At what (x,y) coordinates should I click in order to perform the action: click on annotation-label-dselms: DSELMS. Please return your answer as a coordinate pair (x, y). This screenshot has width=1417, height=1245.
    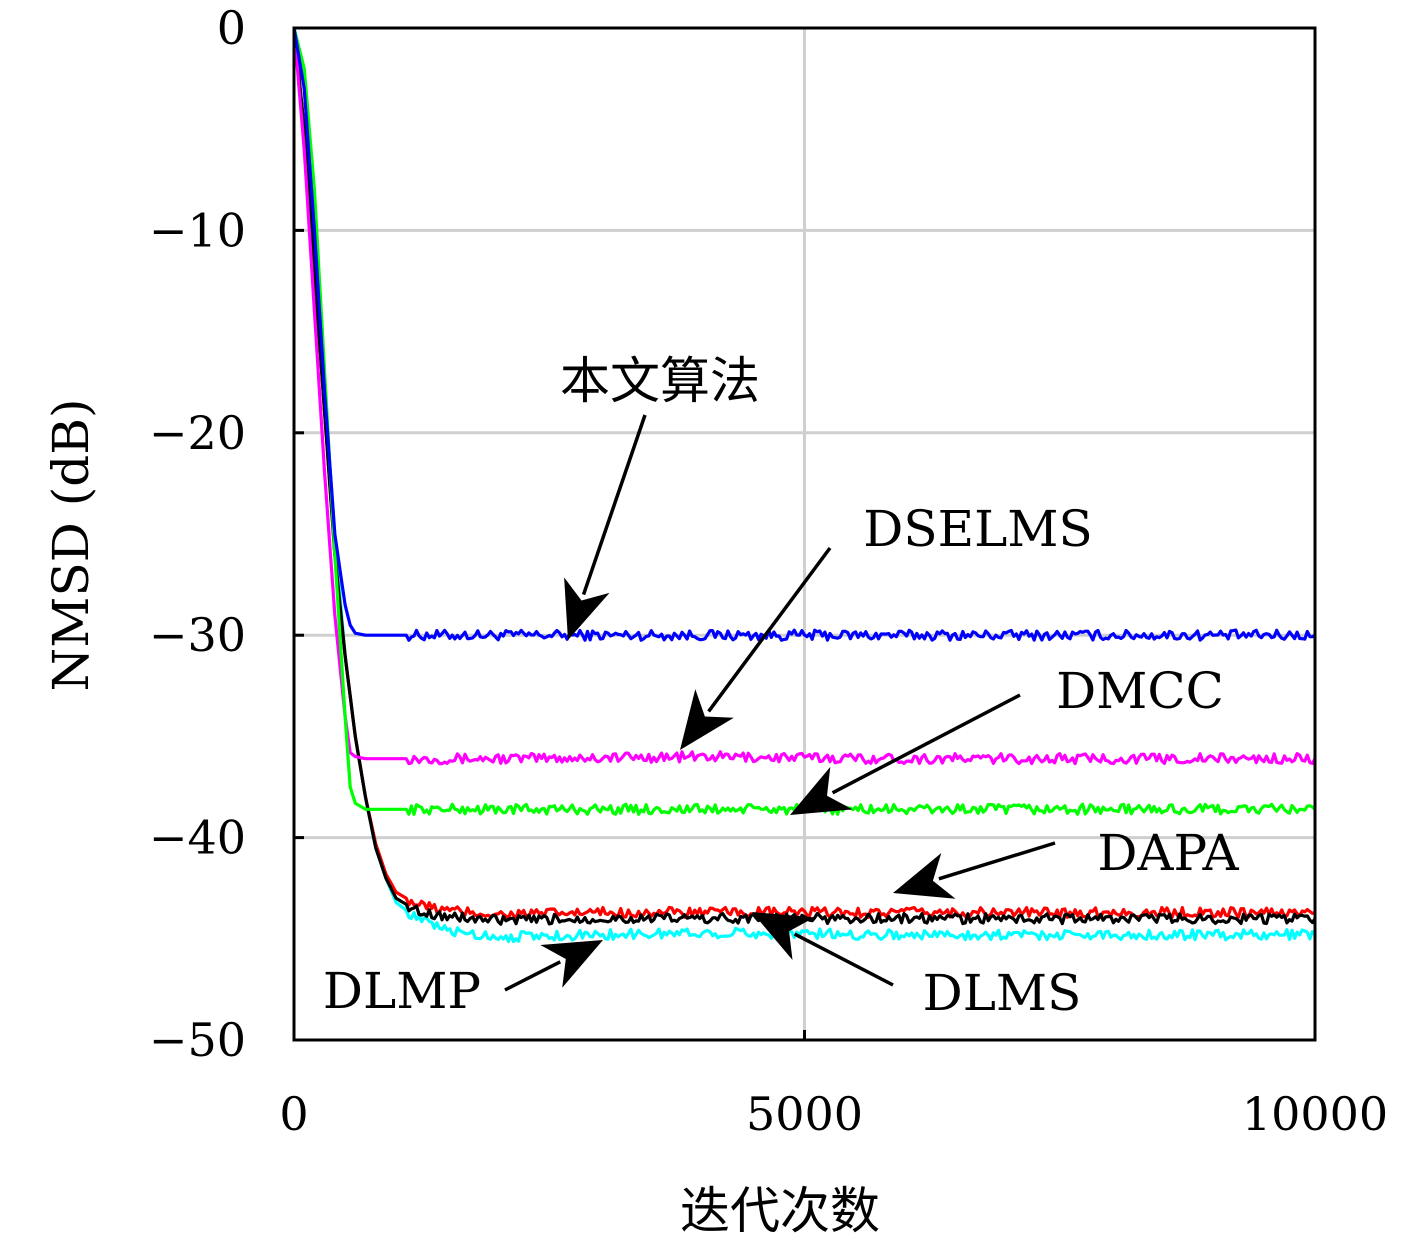
    Looking at the image, I should click on (978, 529).